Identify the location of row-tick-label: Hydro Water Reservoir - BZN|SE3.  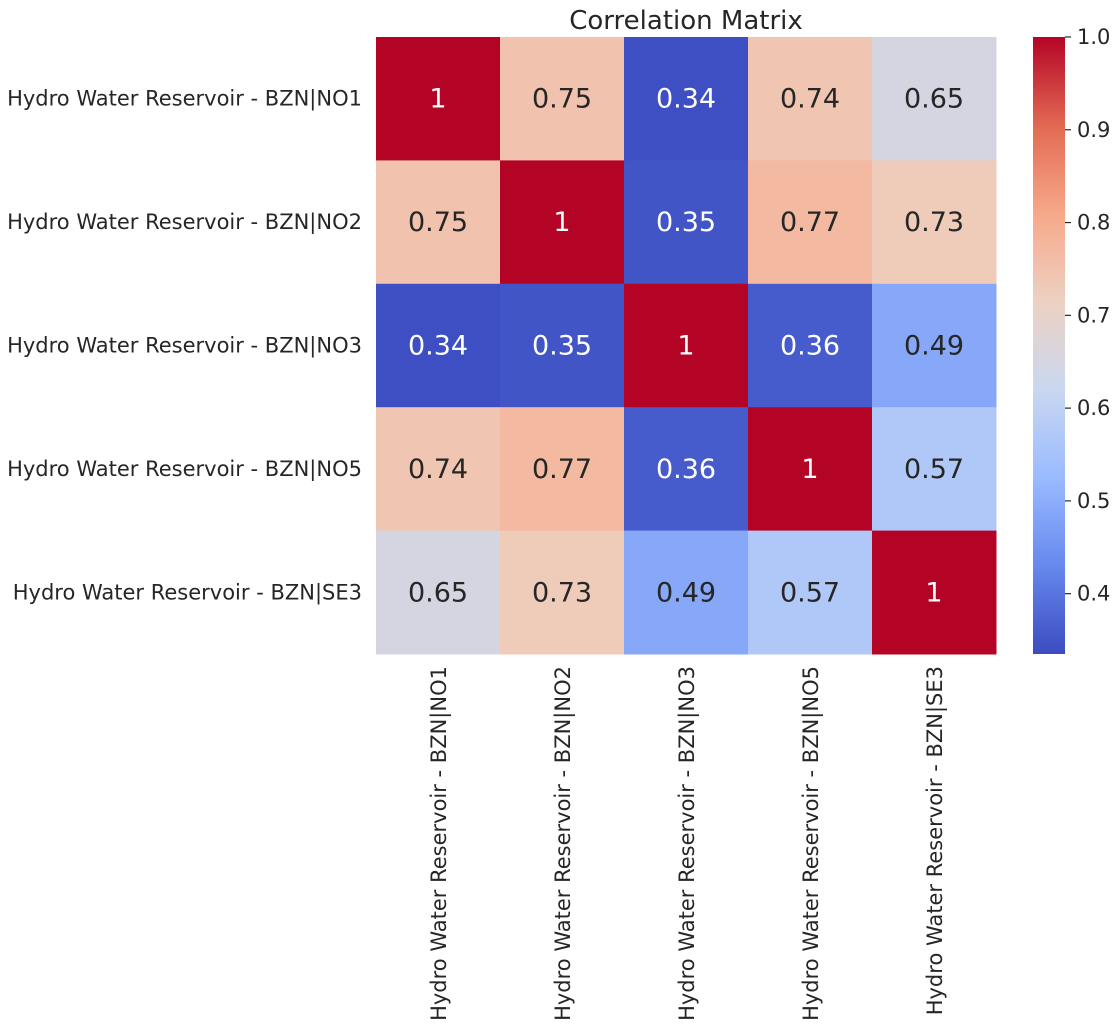
(187, 592).